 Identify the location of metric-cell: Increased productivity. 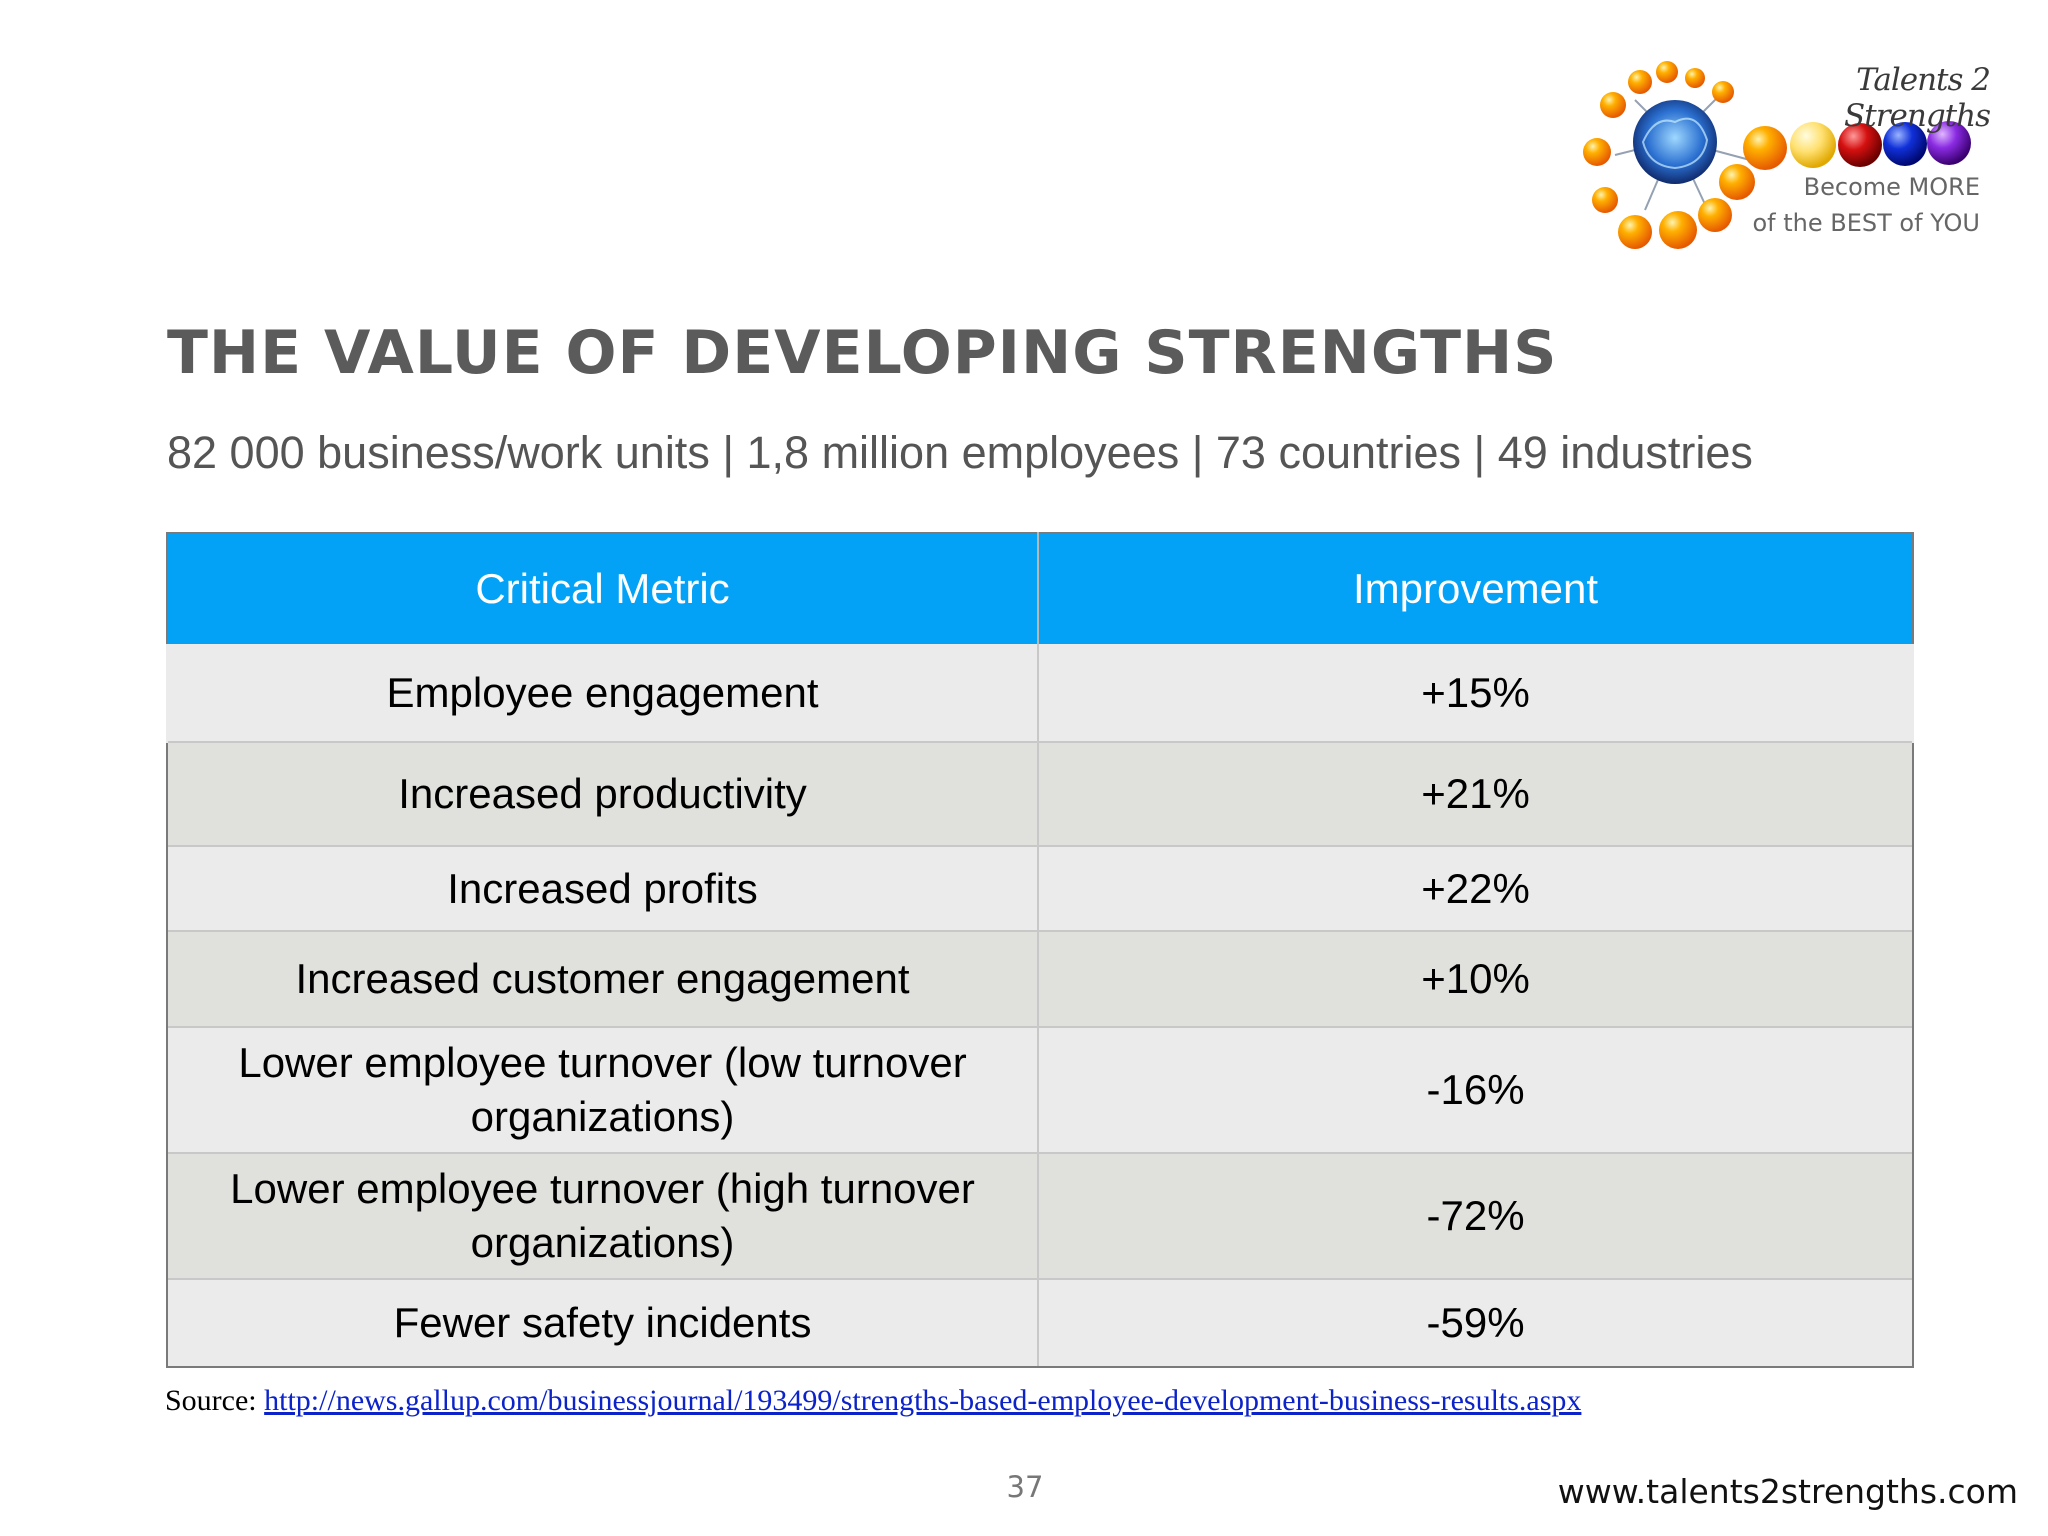
(602, 793).